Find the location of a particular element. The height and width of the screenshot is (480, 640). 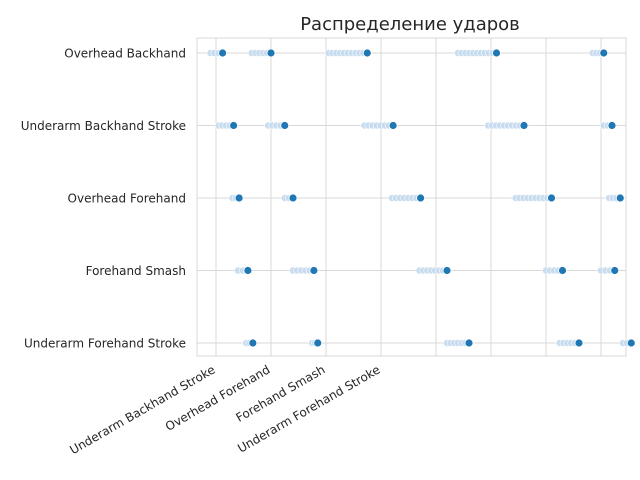

y-tick-label: Underarm Backhand Stroke is located at coordinates (103, 126).